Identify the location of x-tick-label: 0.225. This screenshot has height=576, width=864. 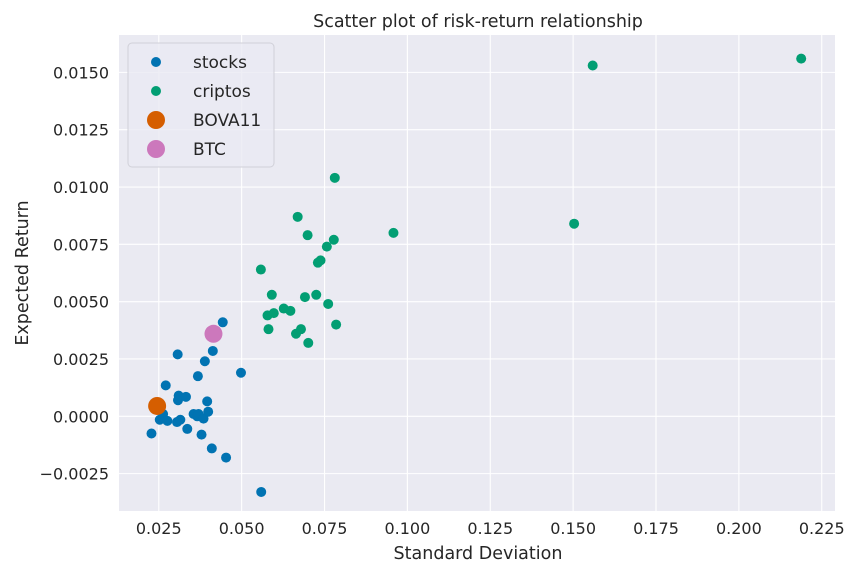
(822, 528).